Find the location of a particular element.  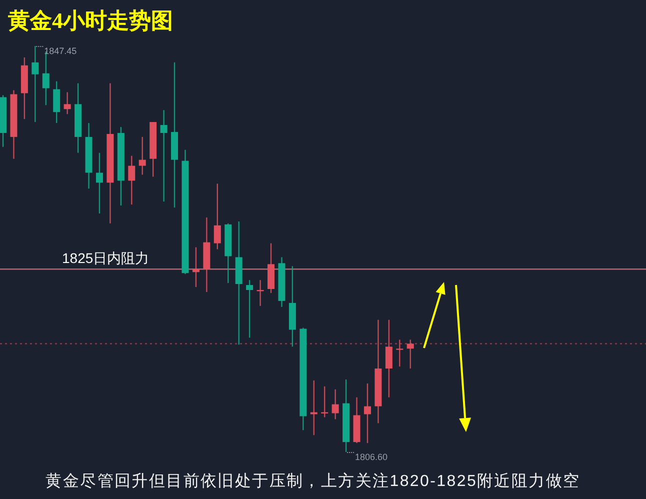

high-label: 1847.45 is located at coordinates (56, 51).